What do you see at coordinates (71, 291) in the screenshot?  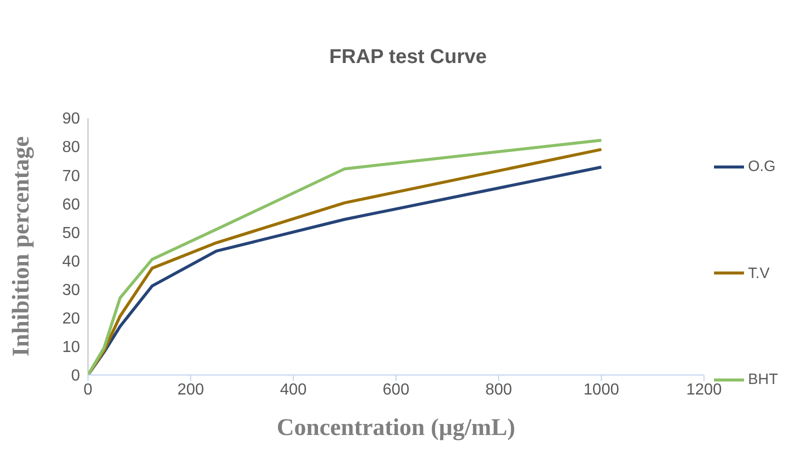 I see `y-tick-label: 30` at bounding box center [71, 291].